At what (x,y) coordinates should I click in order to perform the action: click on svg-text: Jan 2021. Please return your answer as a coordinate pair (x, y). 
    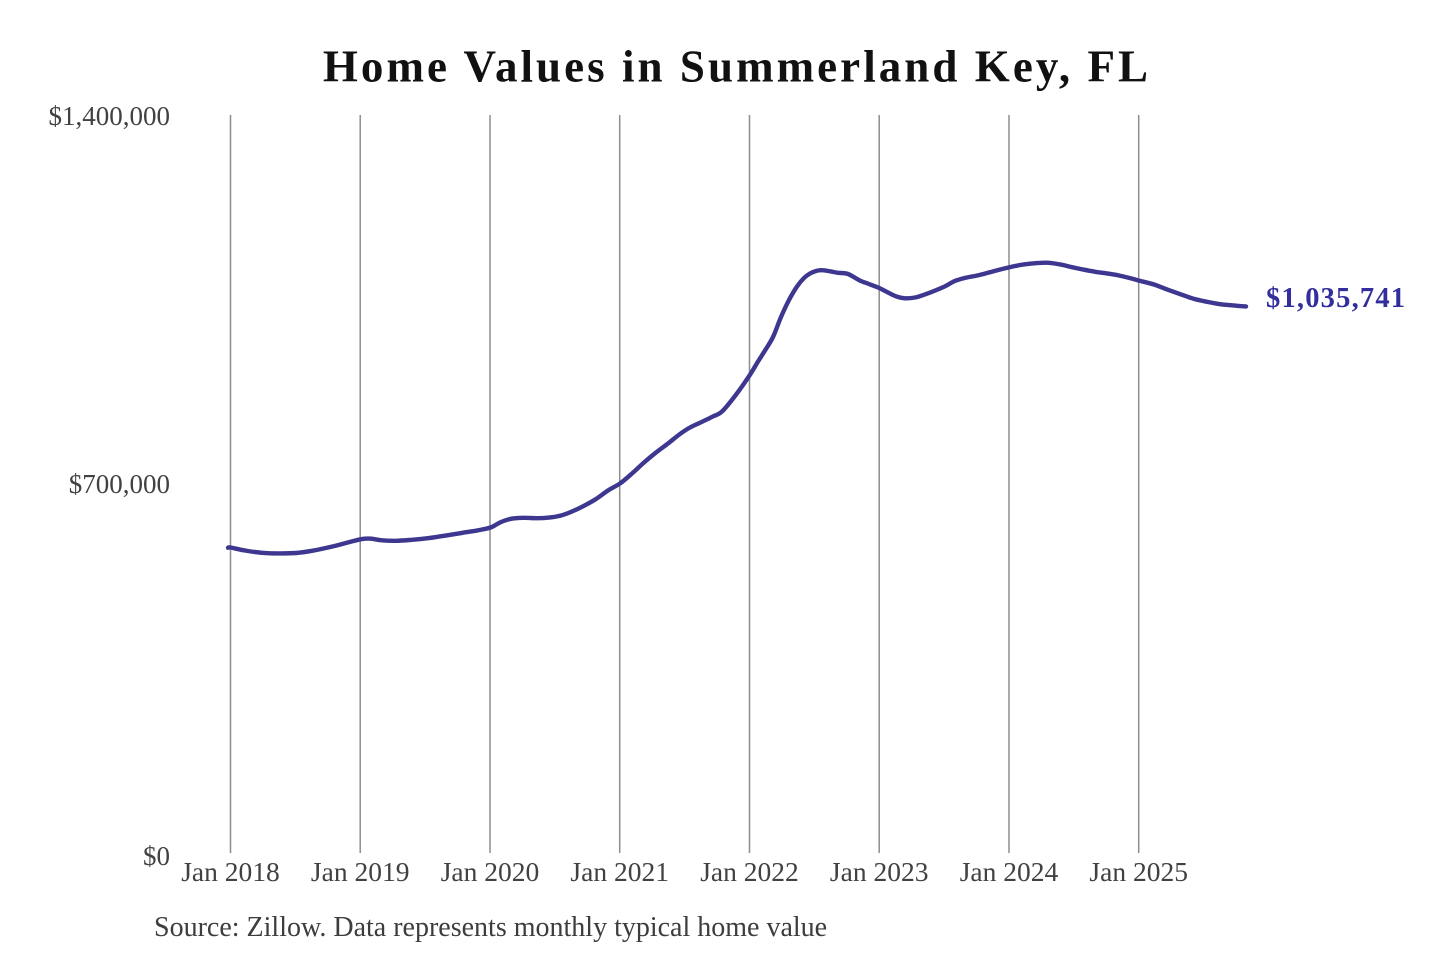
    Looking at the image, I should click on (619, 871).